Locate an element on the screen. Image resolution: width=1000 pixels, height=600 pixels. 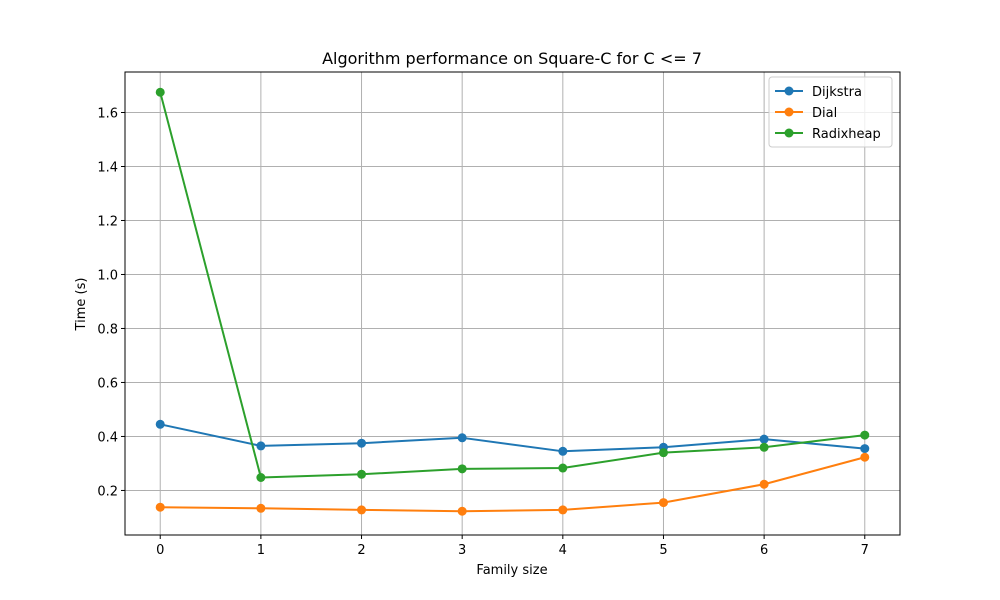
x-tick-label: 6 is located at coordinates (764, 550).